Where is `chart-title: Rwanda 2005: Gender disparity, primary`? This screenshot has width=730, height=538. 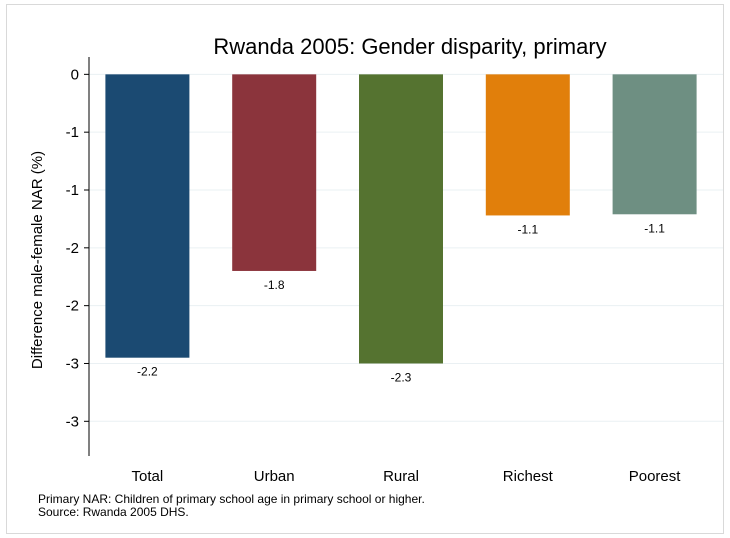
chart-title: Rwanda 2005: Gender disparity, primary is located at coordinates (409, 46).